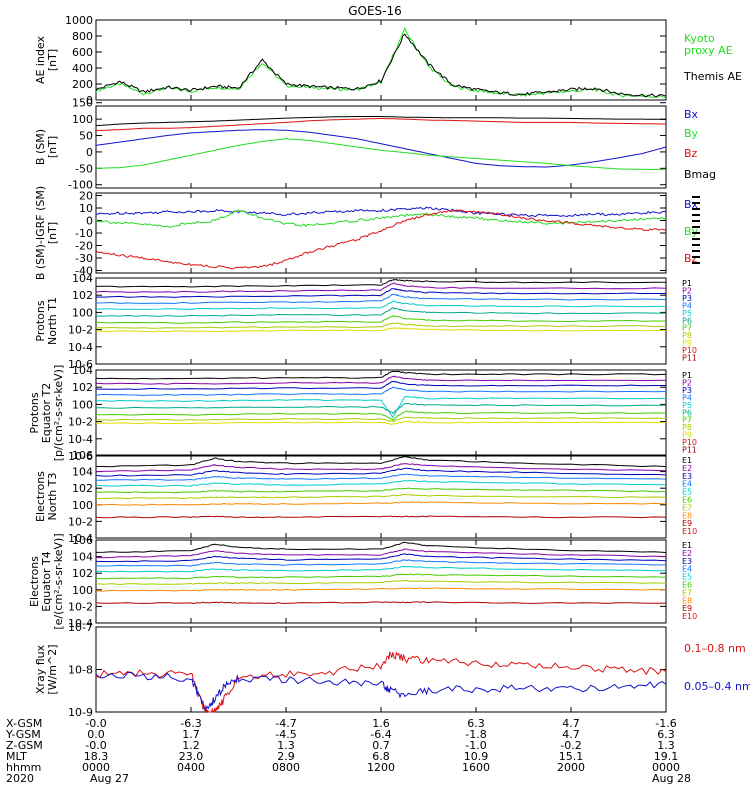 This screenshot has width=750, height=804. What do you see at coordinates (380, 283) in the screenshot?
I see `series-line-pnorth-P1` at bounding box center [380, 283].